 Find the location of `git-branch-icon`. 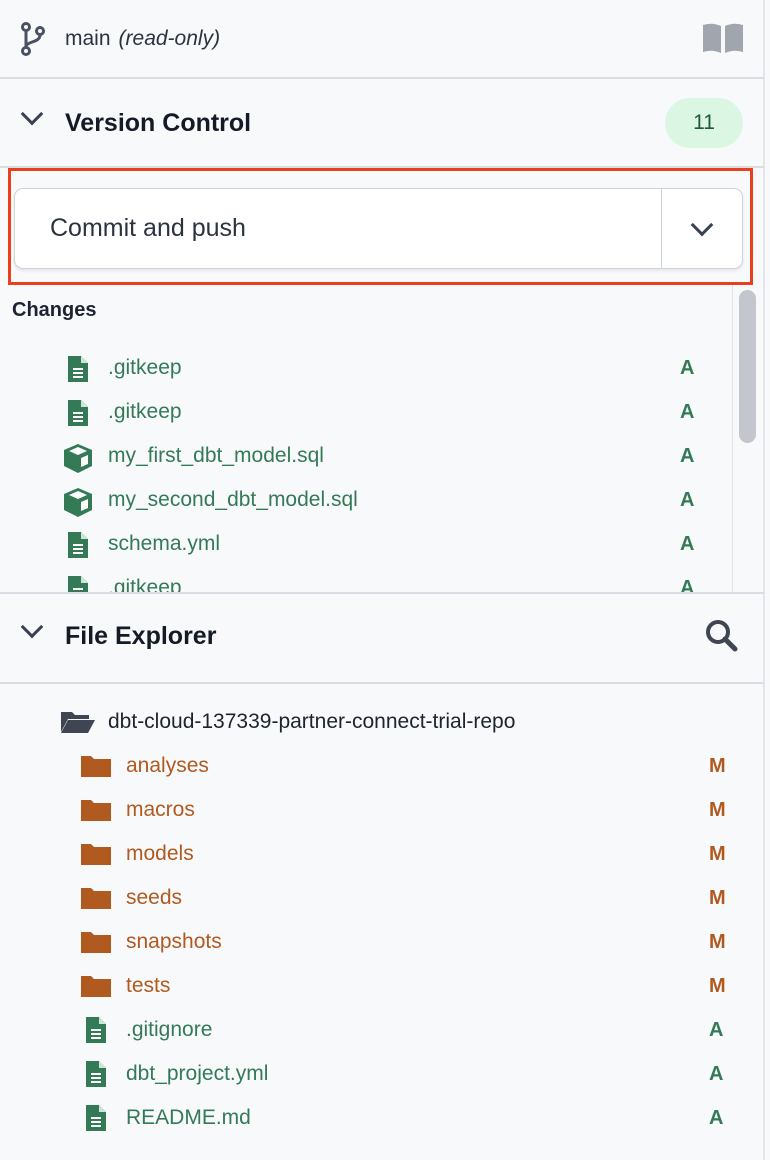

git-branch-icon is located at coordinates (33, 41).